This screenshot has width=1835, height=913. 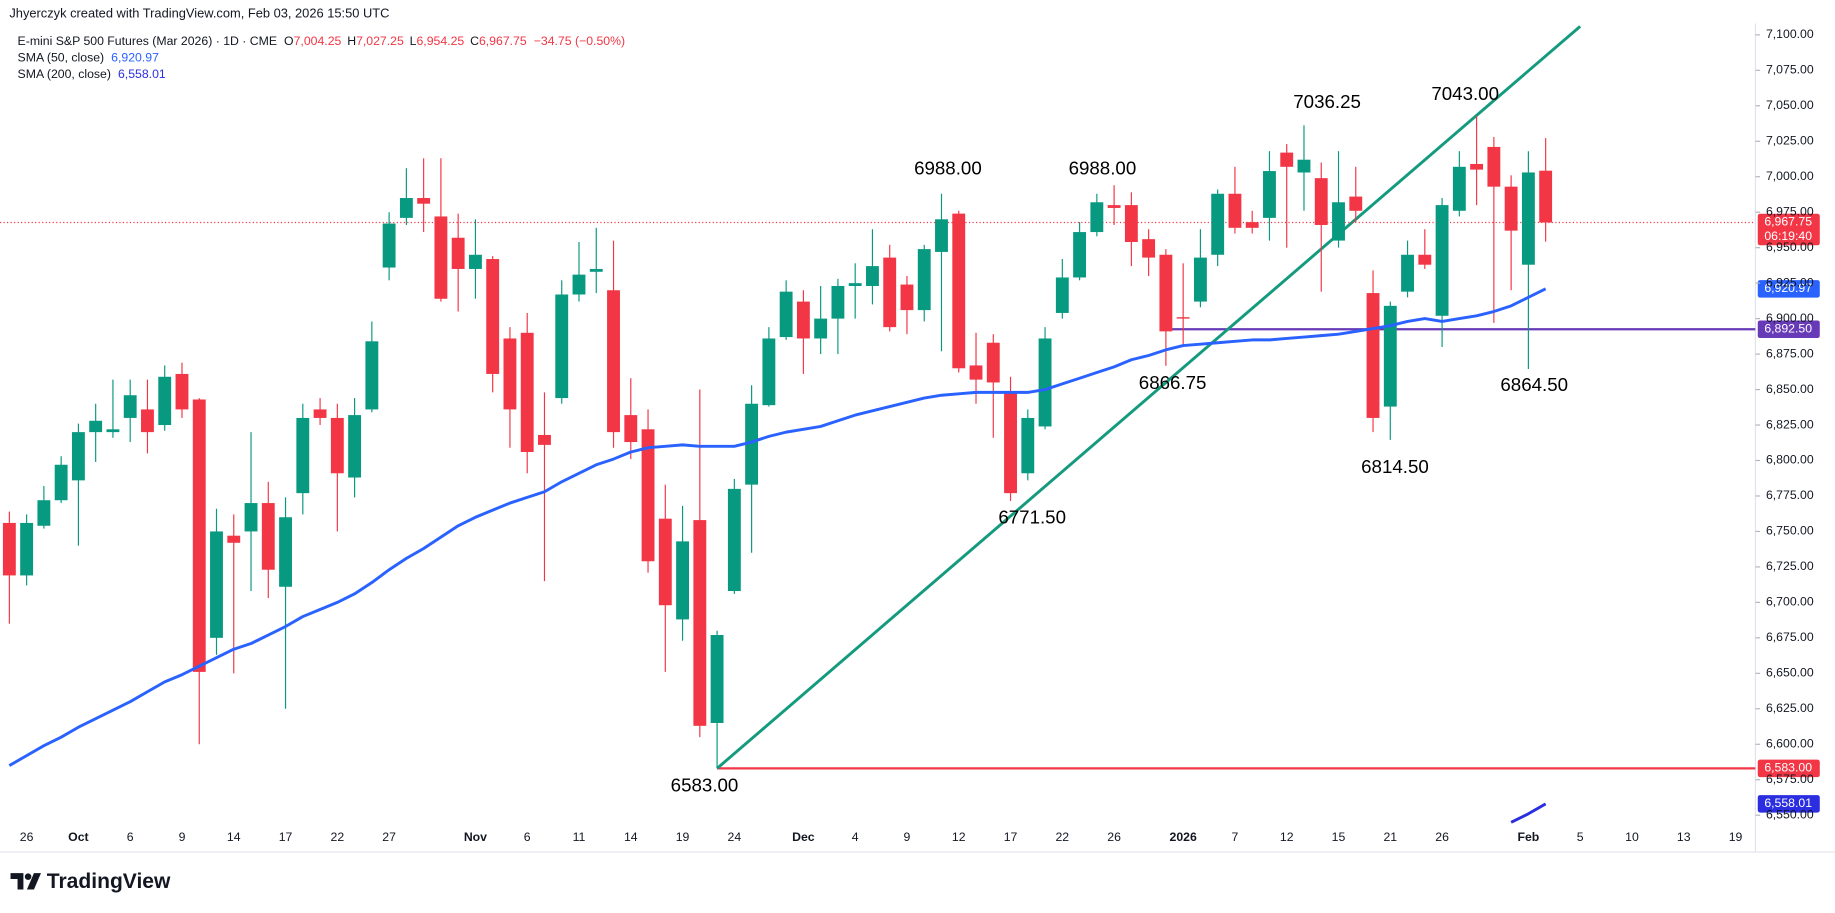 What do you see at coordinates (1788, 288) in the screenshot?
I see `price-tag-label: 6,920.97` at bounding box center [1788, 288].